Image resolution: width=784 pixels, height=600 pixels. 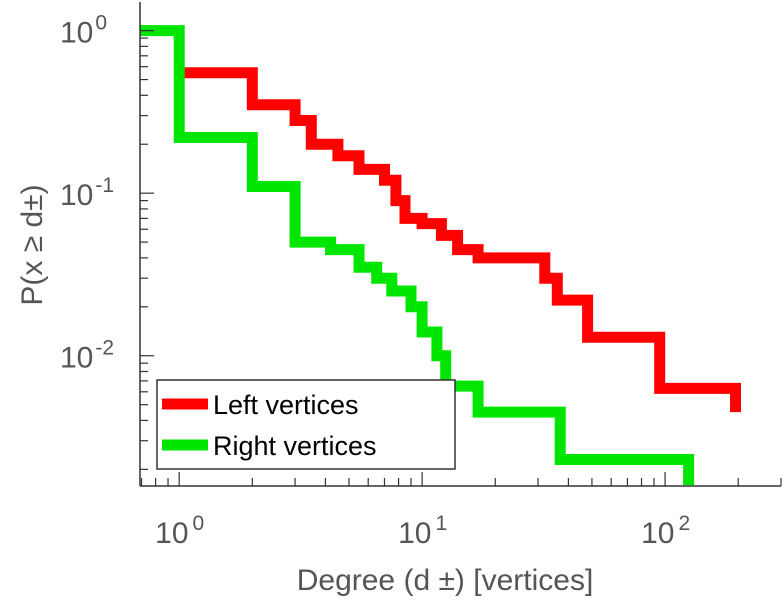 I want to click on y-axis-title: P(x ≥ d±), so click(x=32, y=244).